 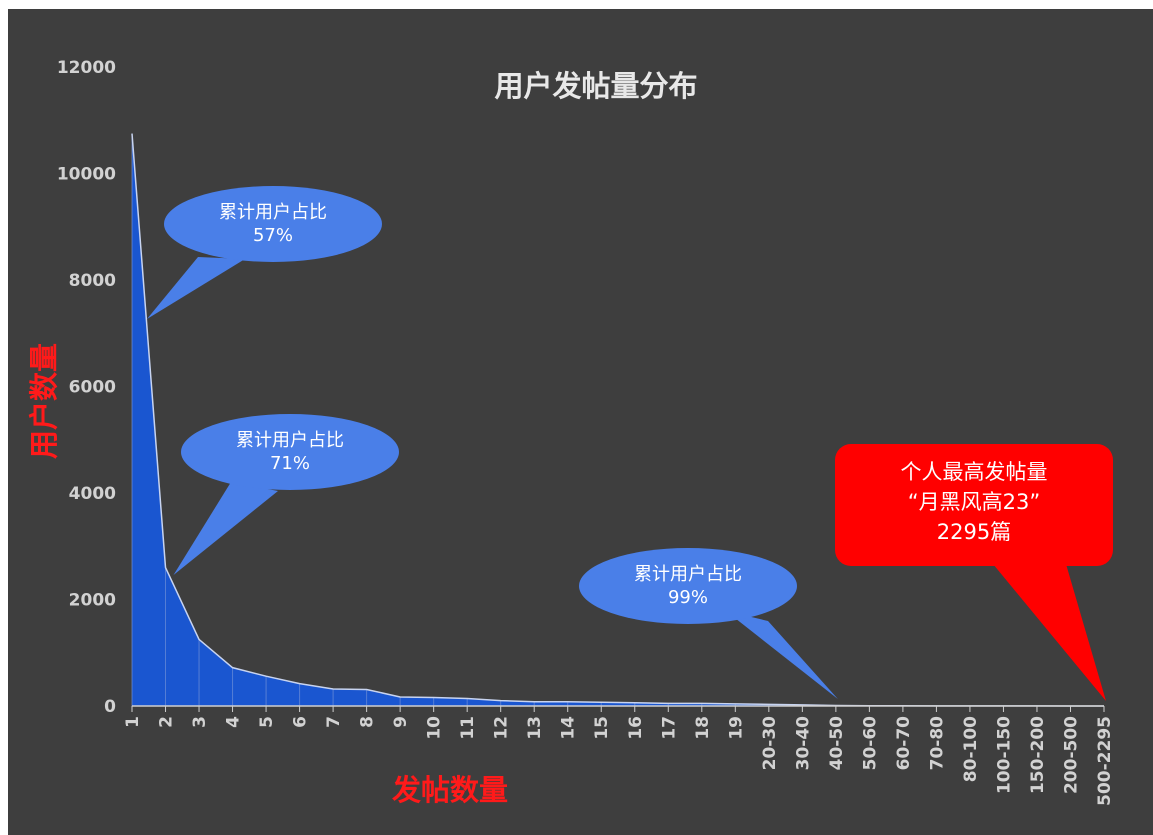 What do you see at coordinates (200, 722) in the screenshot?
I see `x-tick-label: 3` at bounding box center [200, 722].